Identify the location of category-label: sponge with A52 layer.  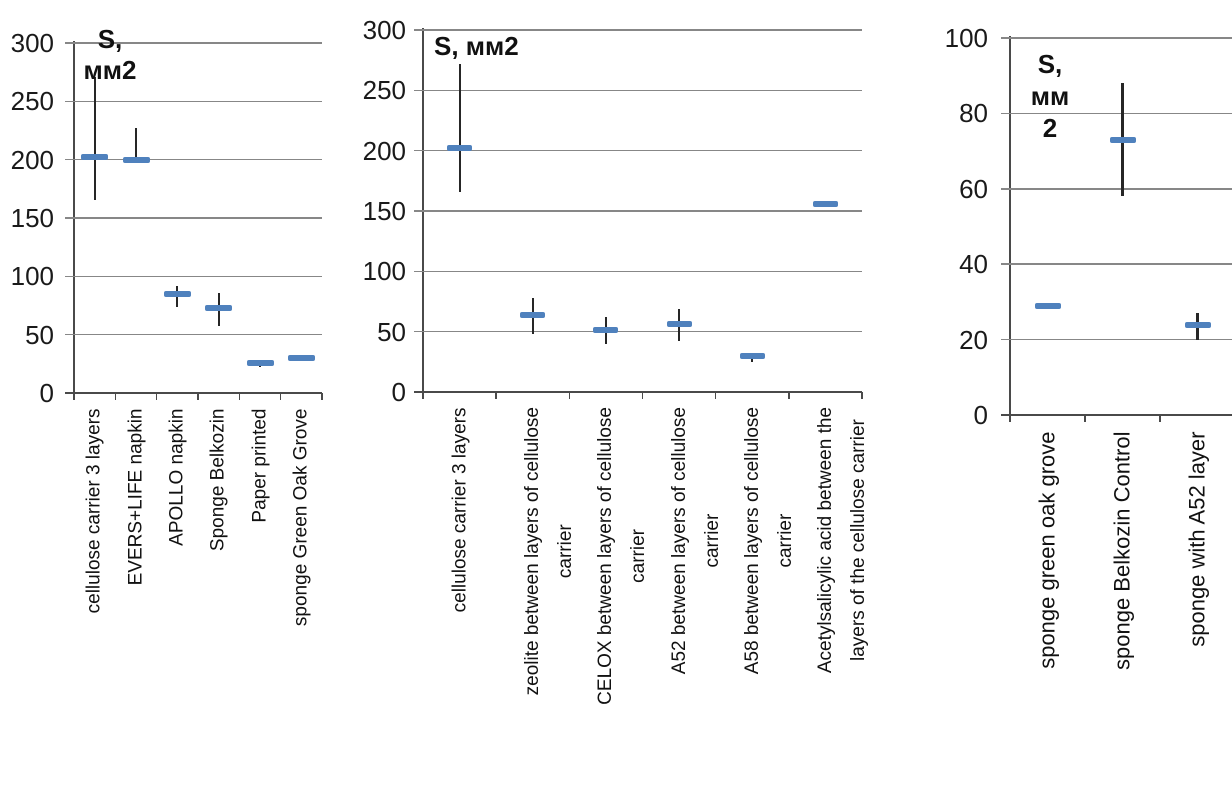
(1198, 563).